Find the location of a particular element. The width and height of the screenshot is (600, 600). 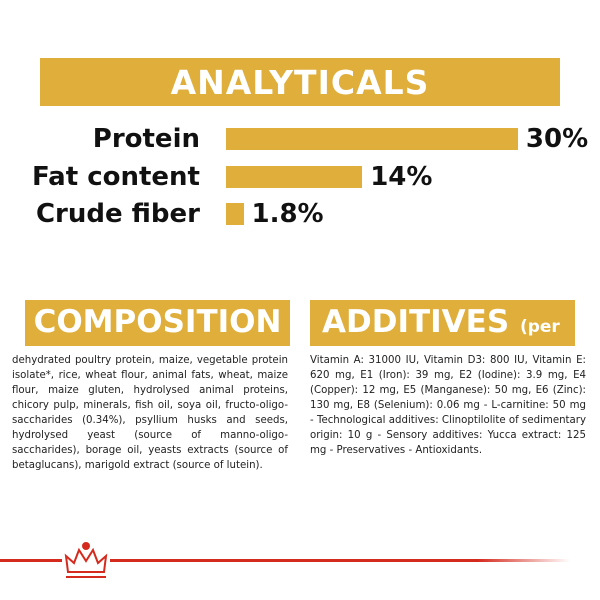

additives-title: ADDITIVES is located at coordinates (416, 322).